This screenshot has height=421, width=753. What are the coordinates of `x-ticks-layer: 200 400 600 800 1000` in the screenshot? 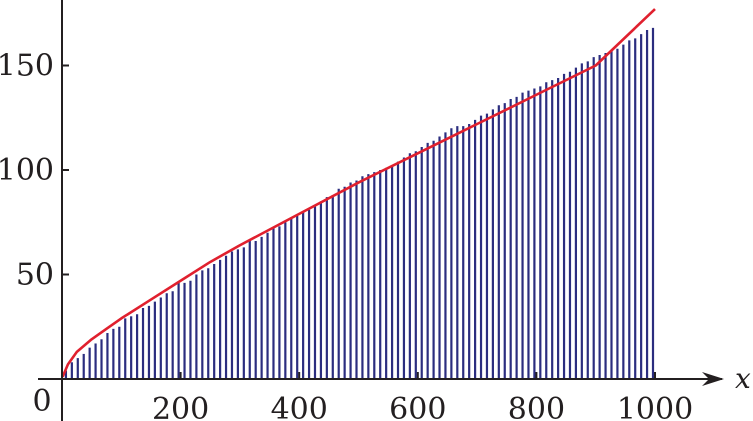 It's located at (422, 396).